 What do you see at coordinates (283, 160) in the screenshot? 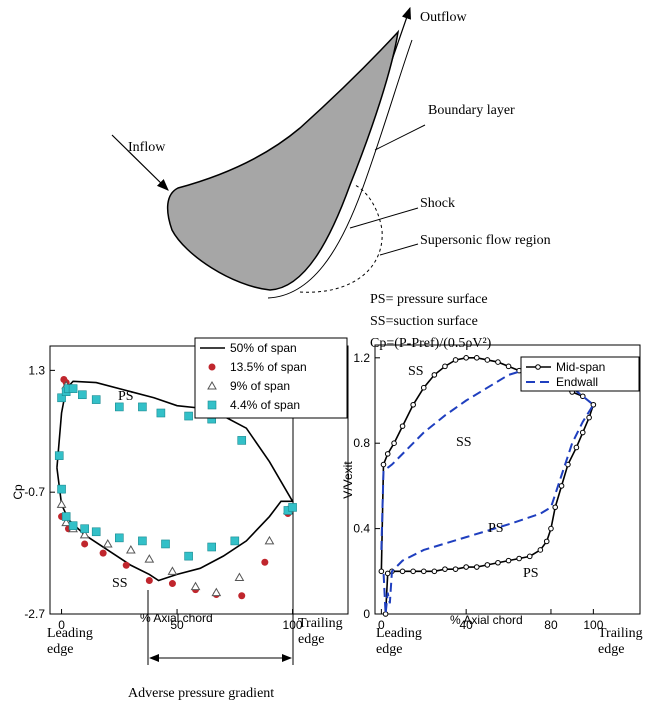
I see `blade` at bounding box center [283, 160].